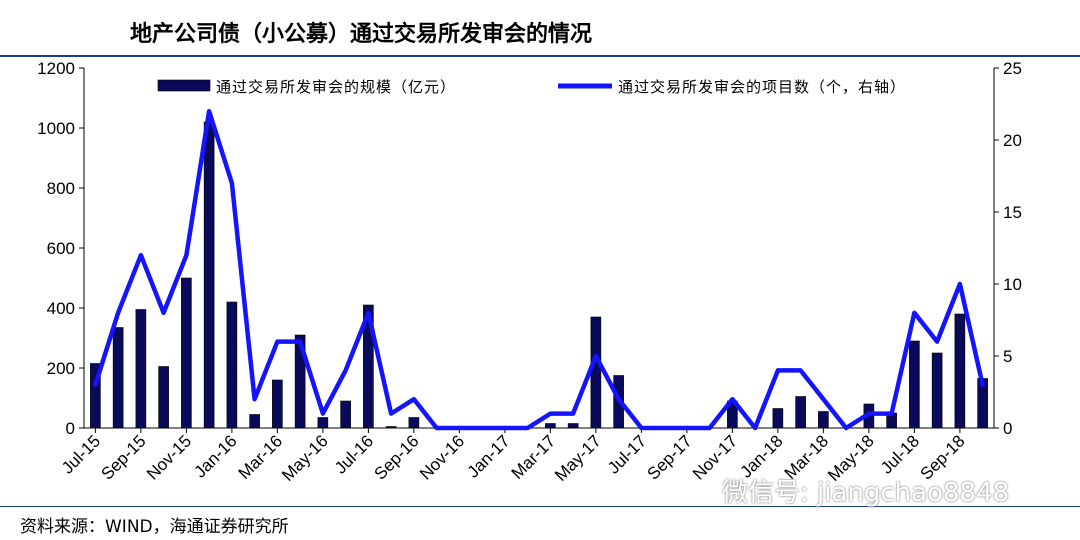 The image size is (1080, 540). What do you see at coordinates (184, 85) in the screenshot?
I see `legend-bar-swatch` at bounding box center [184, 85].